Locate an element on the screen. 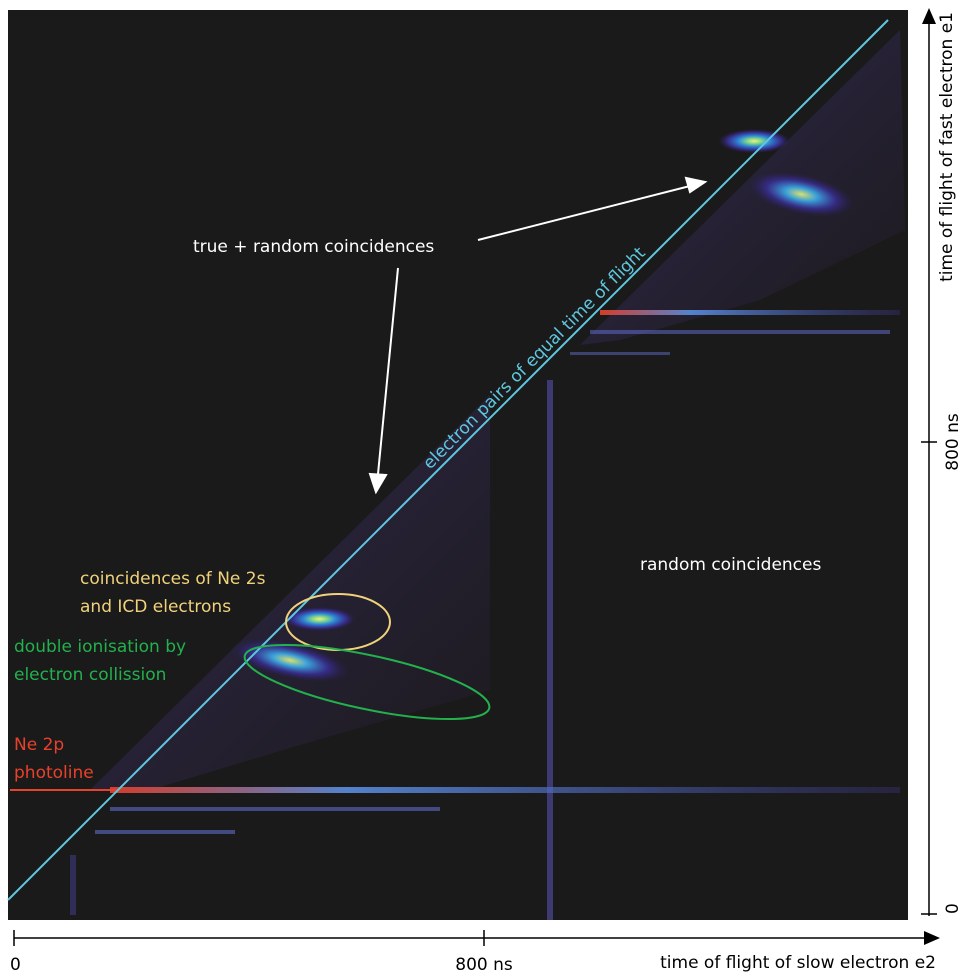  small-vertical-stripe is located at coordinates (73, 885).